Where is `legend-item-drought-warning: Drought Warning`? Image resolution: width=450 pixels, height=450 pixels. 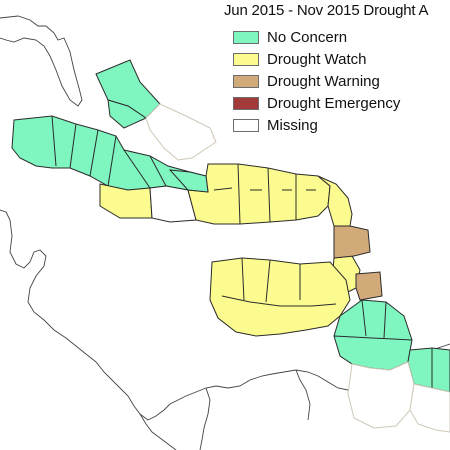 legend-item-drought-warning: Drought Warning is located at coordinates (316, 81).